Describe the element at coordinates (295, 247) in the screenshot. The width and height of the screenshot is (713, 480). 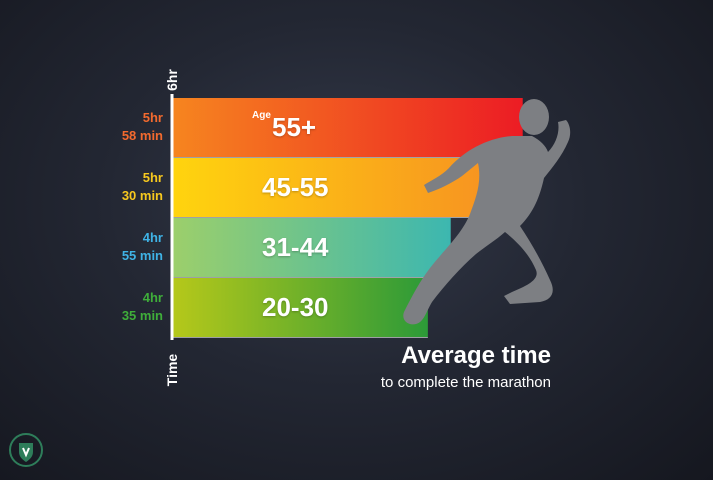
I see `age-range-label: 31-44` at that location.